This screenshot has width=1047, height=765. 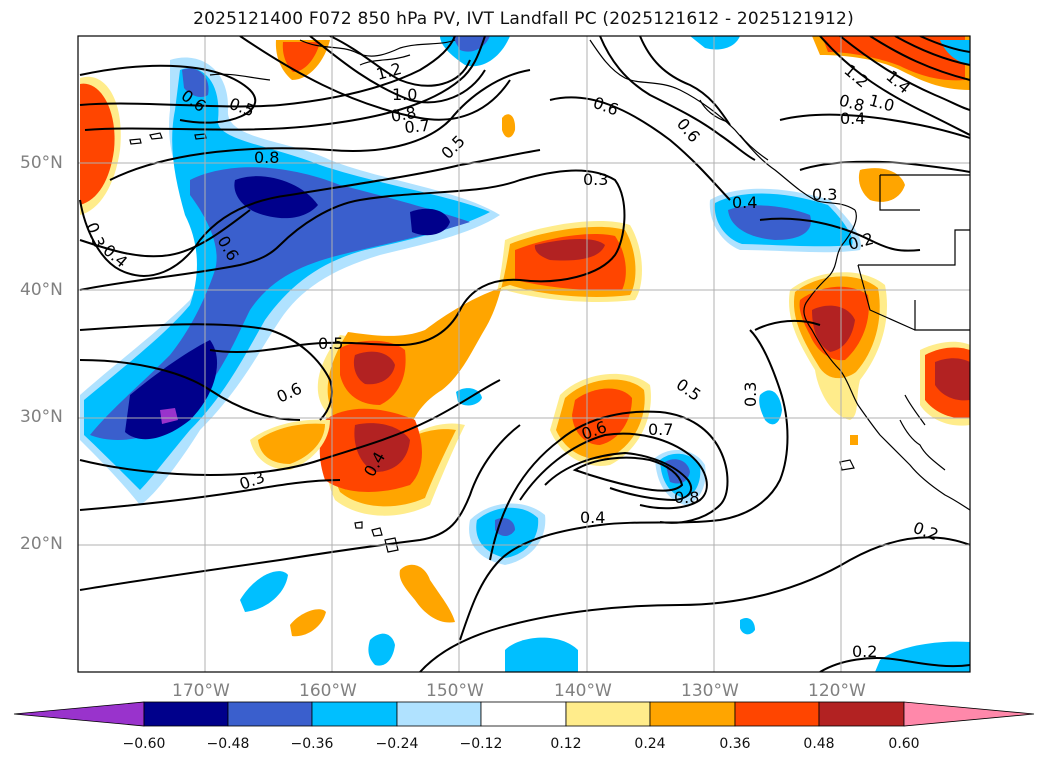 What do you see at coordinates (41, 290) in the screenshot?
I see `lat-label-40n: 40°N` at bounding box center [41, 290].